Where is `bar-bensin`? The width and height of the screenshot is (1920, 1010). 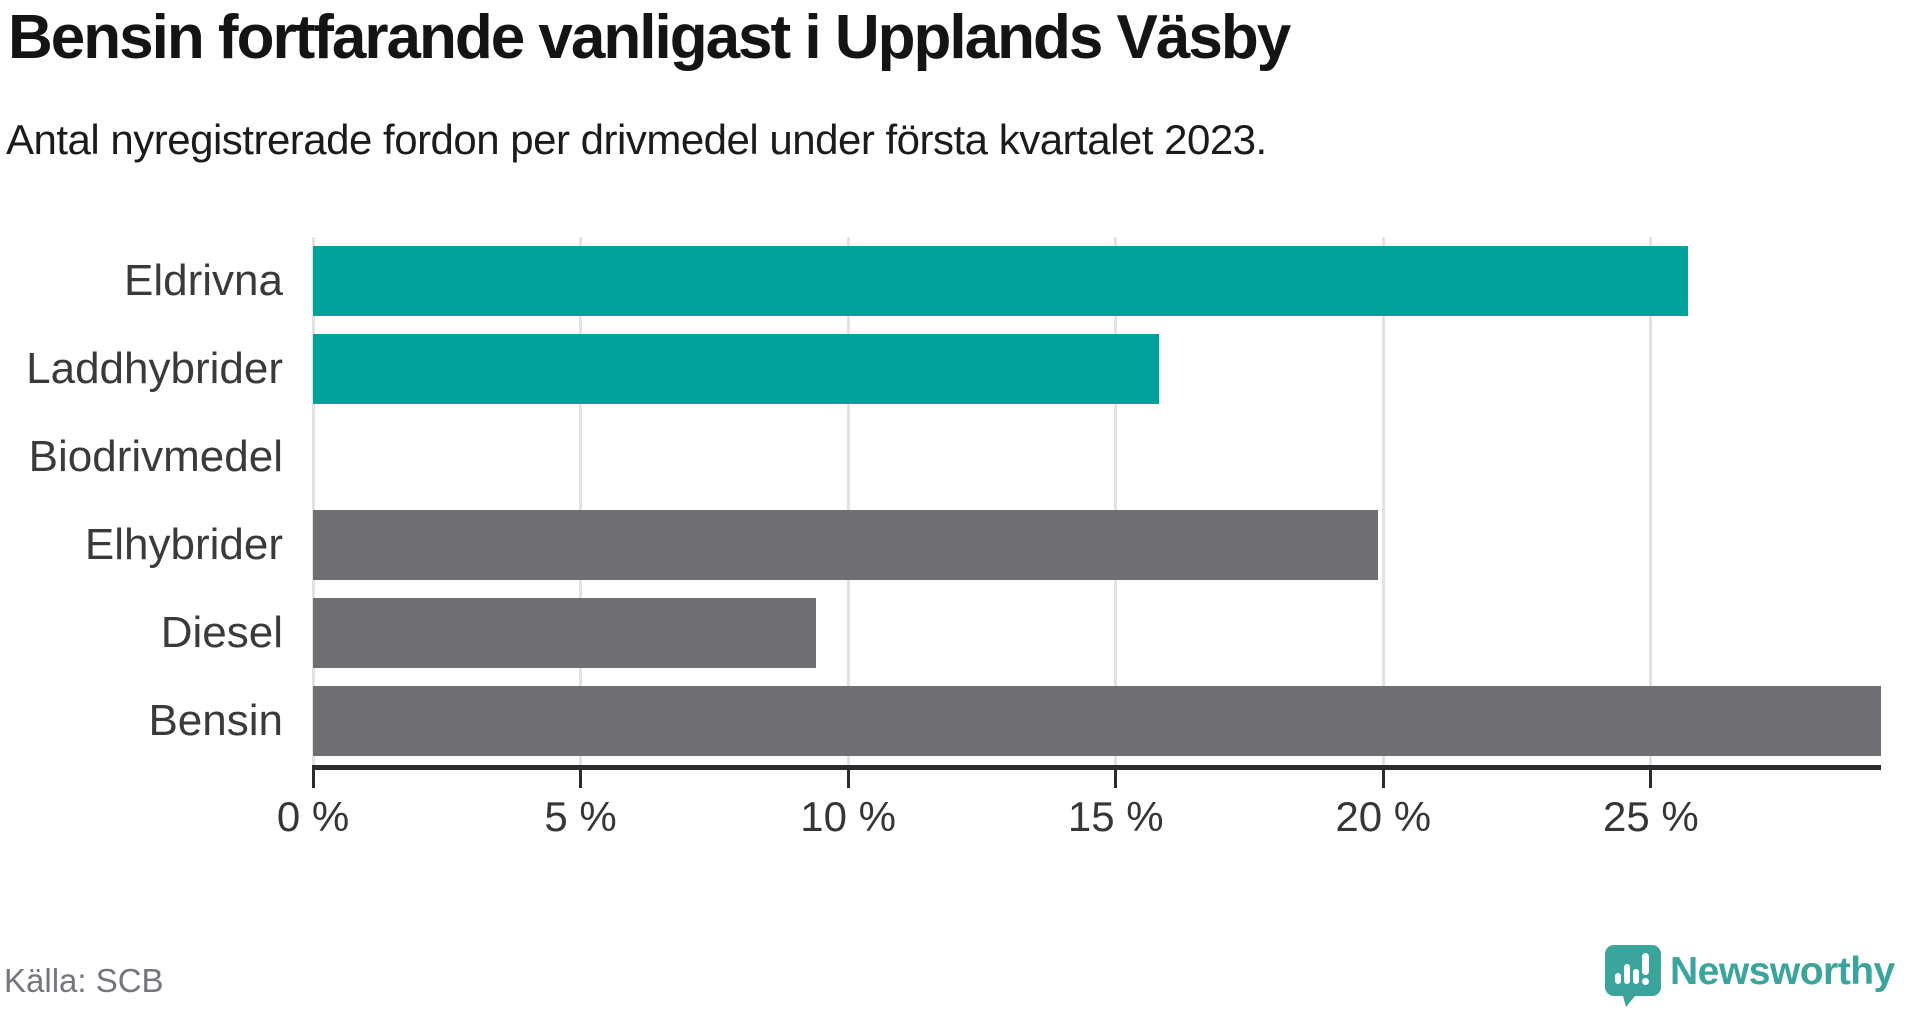 bar-bensin is located at coordinates (1097, 721).